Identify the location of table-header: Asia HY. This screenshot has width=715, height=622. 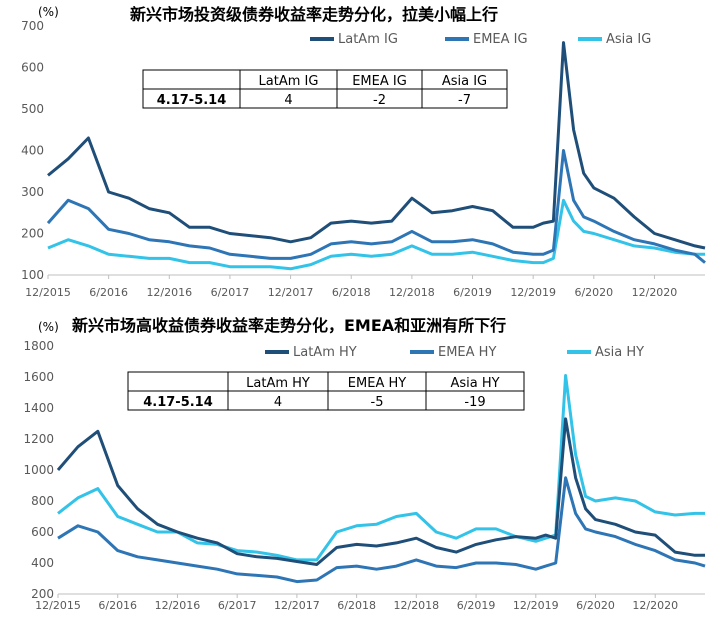
(474, 383).